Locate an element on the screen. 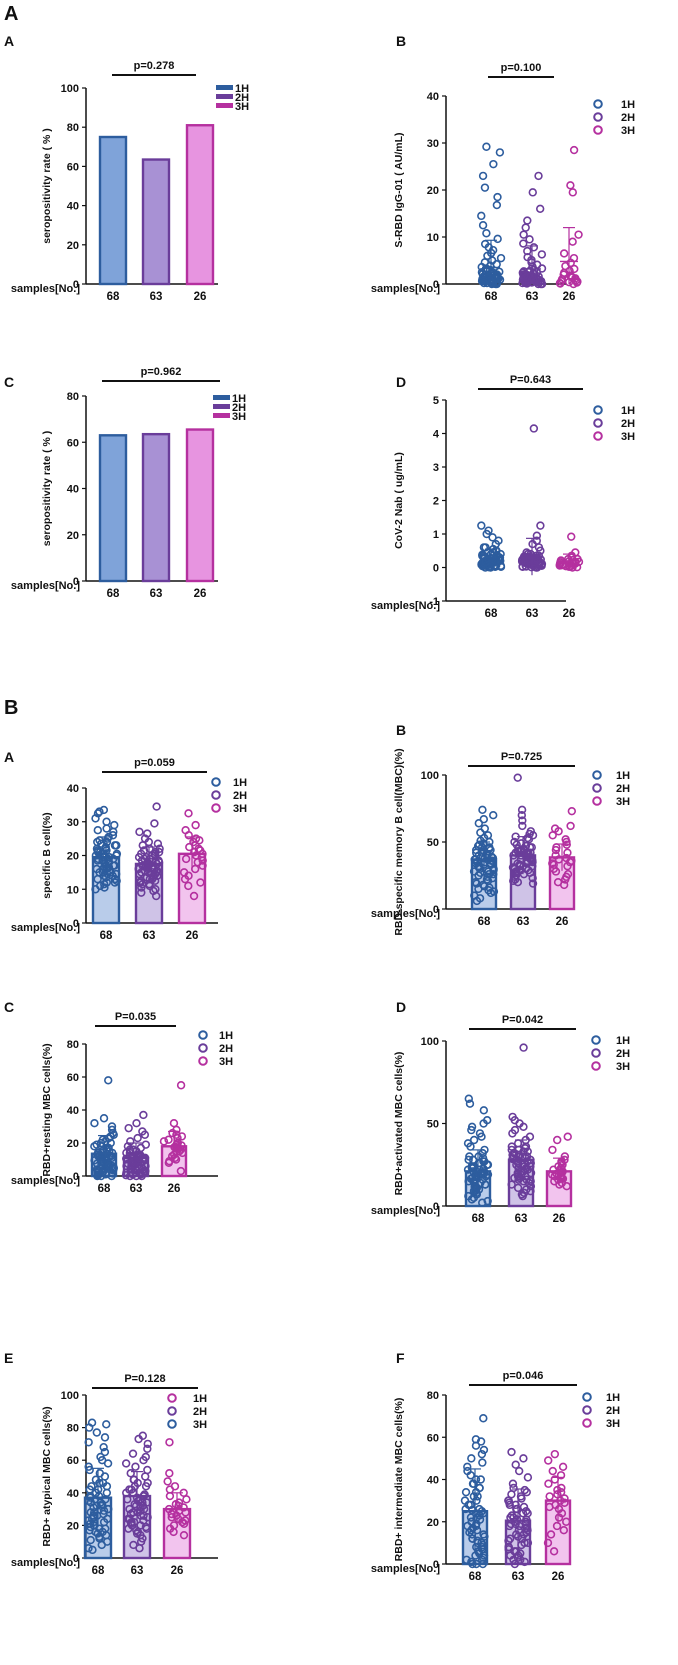  chart-b-d-xtick-label-0: 68 is located at coordinates (478, 1219).